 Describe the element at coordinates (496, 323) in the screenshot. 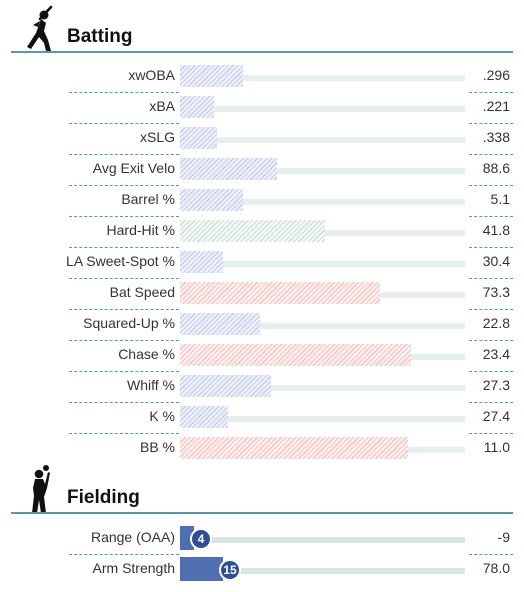

I see `metric-value: 22.8` at that location.